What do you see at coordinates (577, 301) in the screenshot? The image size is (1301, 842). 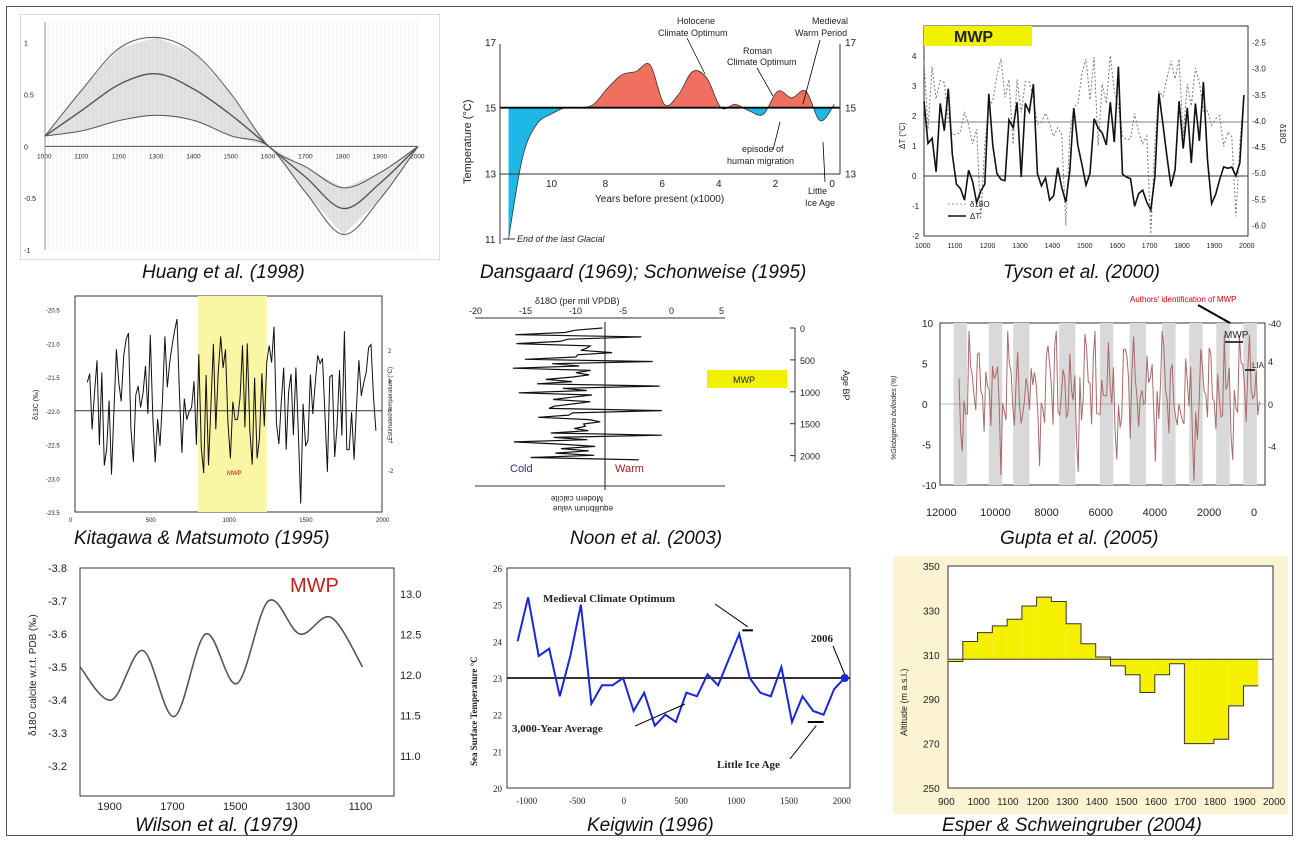 I see `top-axis-label: δ18O (per mil VPDB)` at bounding box center [577, 301].